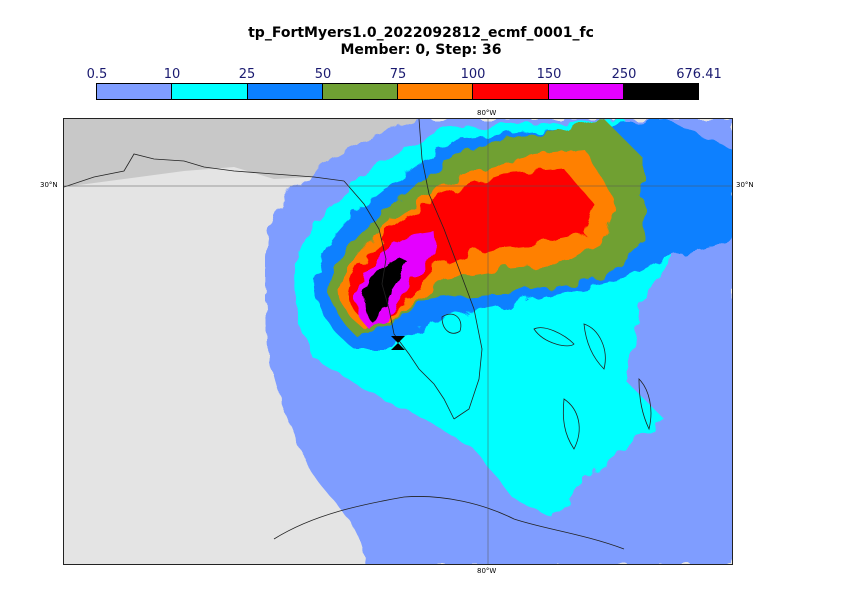  Describe the element at coordinates (473, 74) in the screenshot. I see `colorbar-label-5: 100` at that location.